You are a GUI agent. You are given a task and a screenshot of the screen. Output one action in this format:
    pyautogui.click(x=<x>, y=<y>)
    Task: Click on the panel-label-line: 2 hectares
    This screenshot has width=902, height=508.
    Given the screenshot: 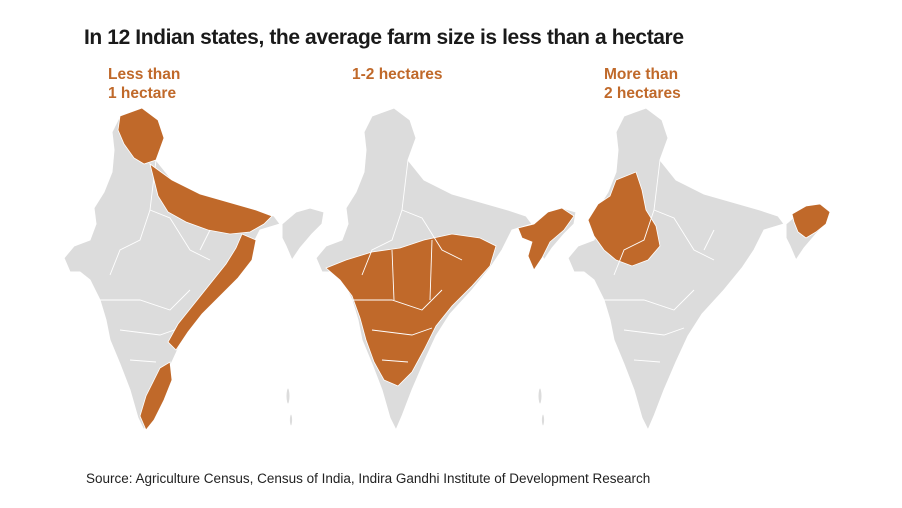 What is the action you would take?
    pyautogui.click(x=642, y=93)
    